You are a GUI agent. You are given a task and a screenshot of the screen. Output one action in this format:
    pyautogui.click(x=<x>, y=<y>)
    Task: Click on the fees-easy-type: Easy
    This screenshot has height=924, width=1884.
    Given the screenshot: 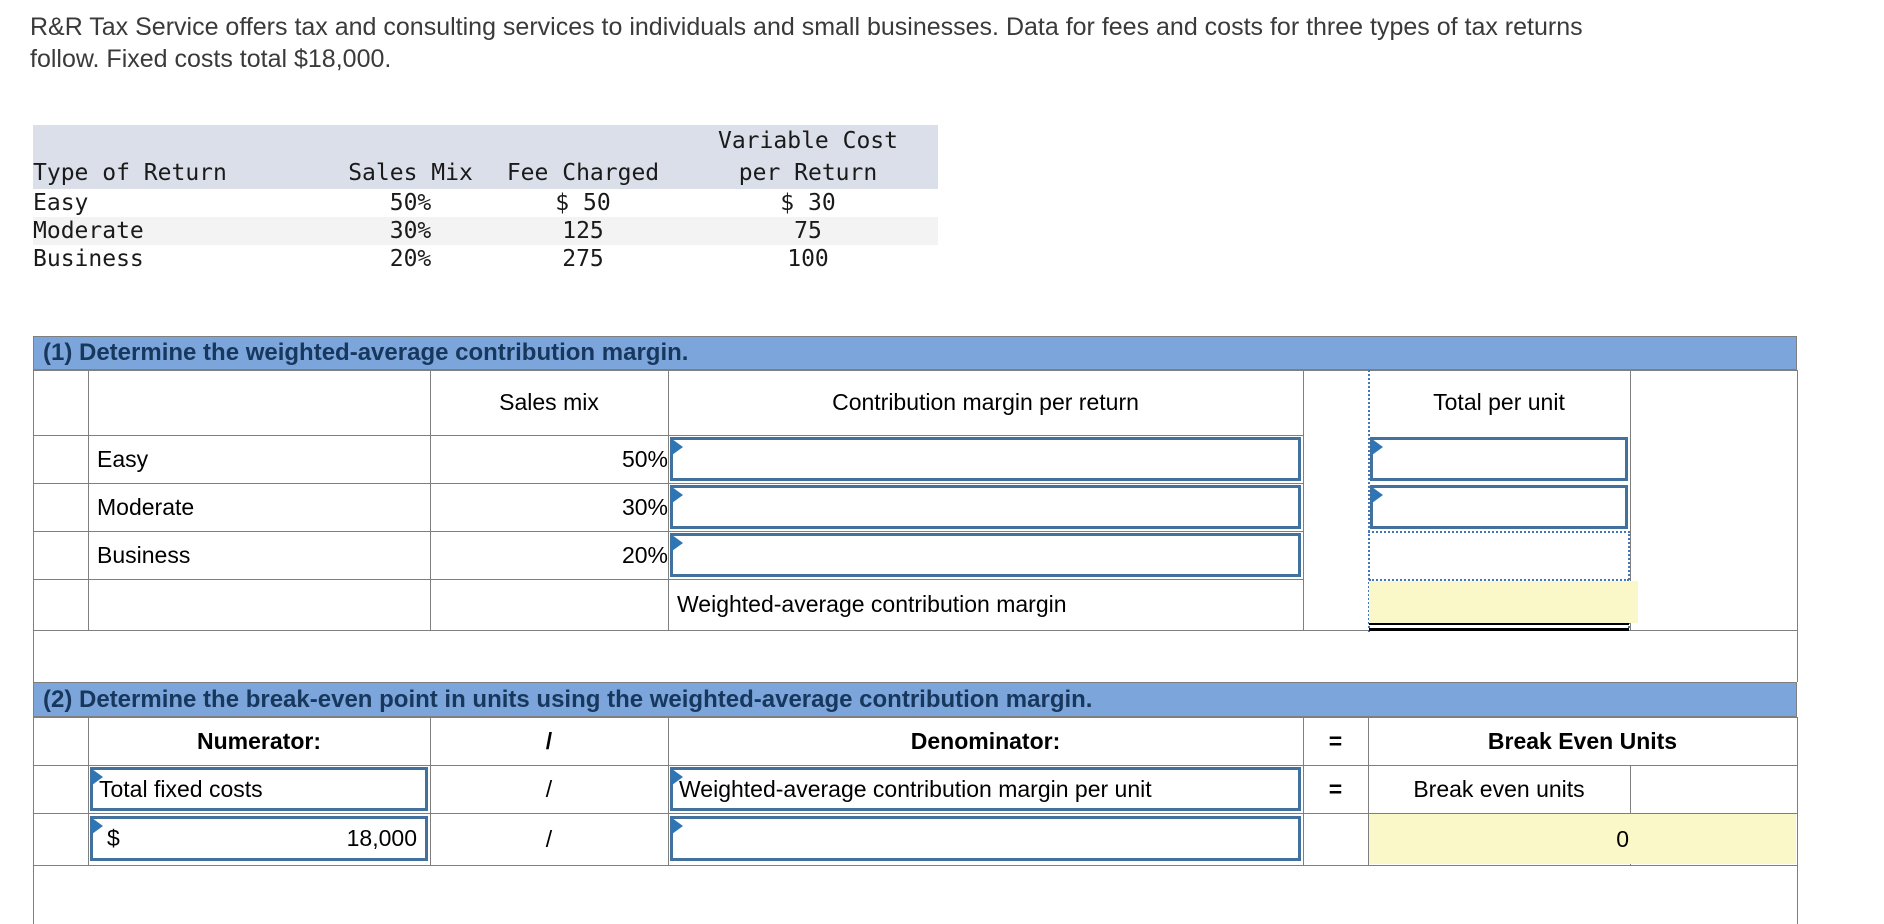 What is the action you would take?
    pyautogui.click(x=61, y=203)
    